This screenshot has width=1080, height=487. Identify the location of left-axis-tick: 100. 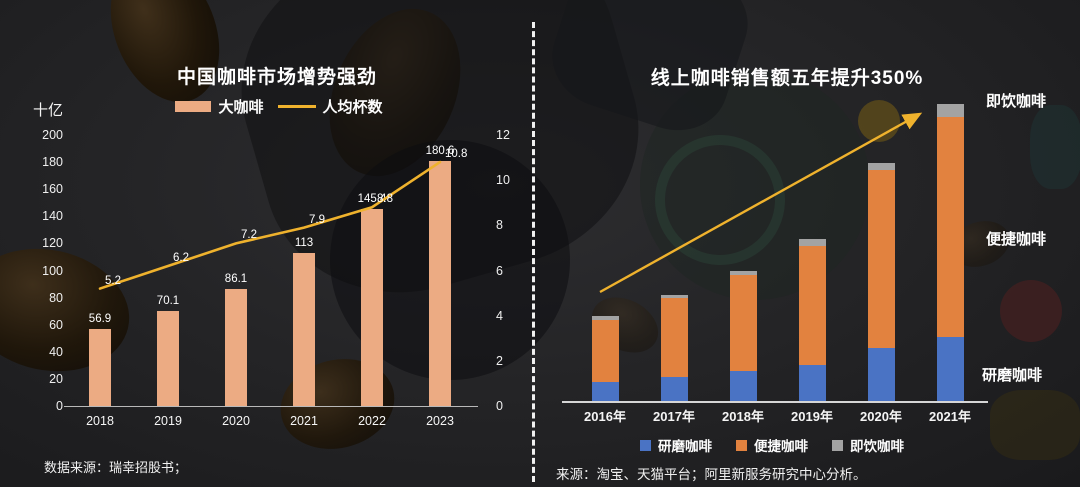
(52, 270).